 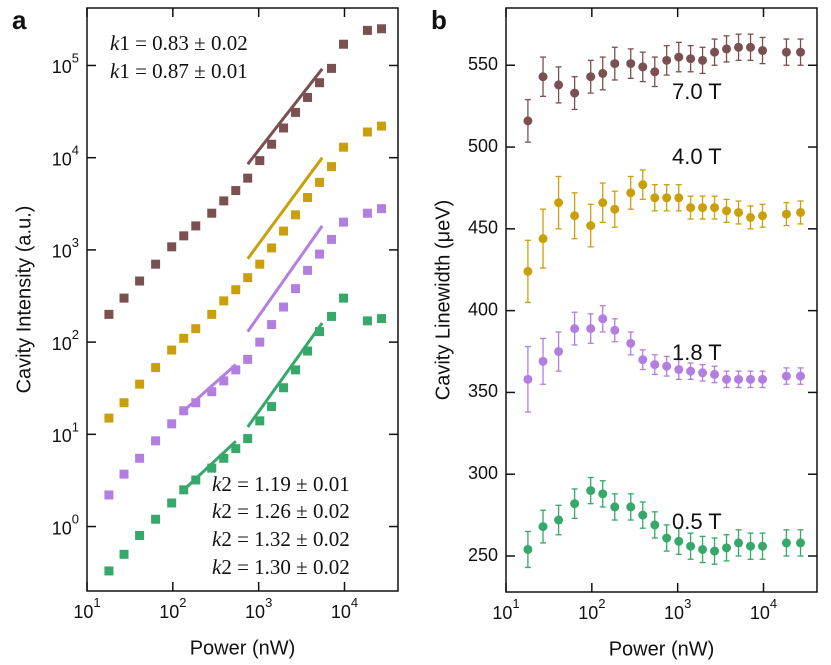 What do you see at coordinates (65, 248) in the screenshot?
I see `y-tick-label: 10³` at bounding box center [65, 248].